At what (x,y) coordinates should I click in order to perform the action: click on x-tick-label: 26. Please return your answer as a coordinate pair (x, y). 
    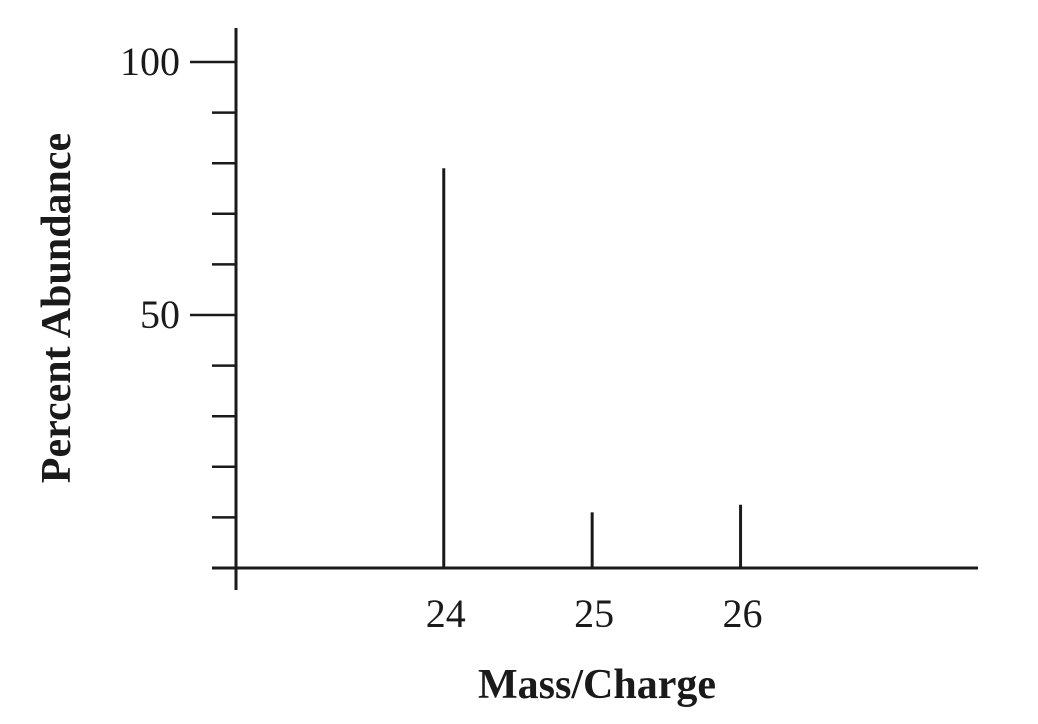
    Looking at the image, I should click on (743, 613).